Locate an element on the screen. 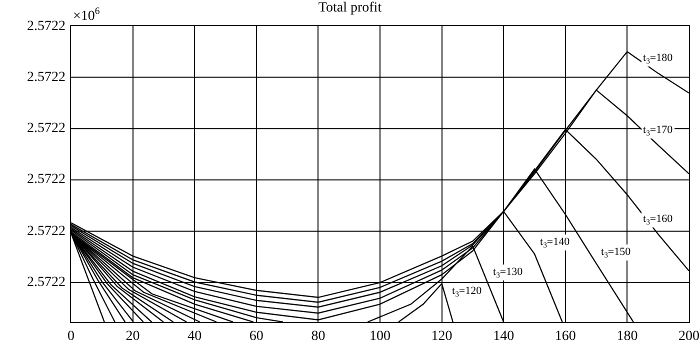  x-tick-label: 120 is located at coordinates (441, 336).